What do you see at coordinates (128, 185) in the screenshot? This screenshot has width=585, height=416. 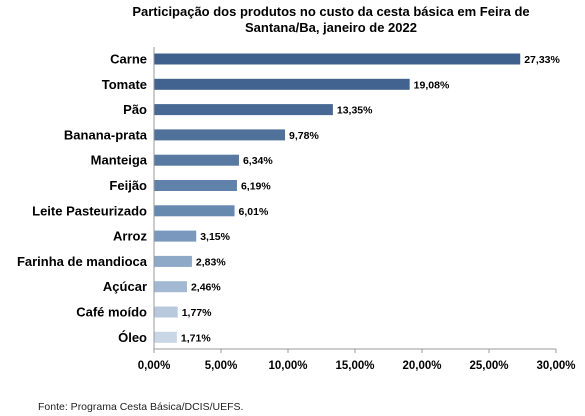 I see `category-label: Feijão` at bounding box center [128, 185].